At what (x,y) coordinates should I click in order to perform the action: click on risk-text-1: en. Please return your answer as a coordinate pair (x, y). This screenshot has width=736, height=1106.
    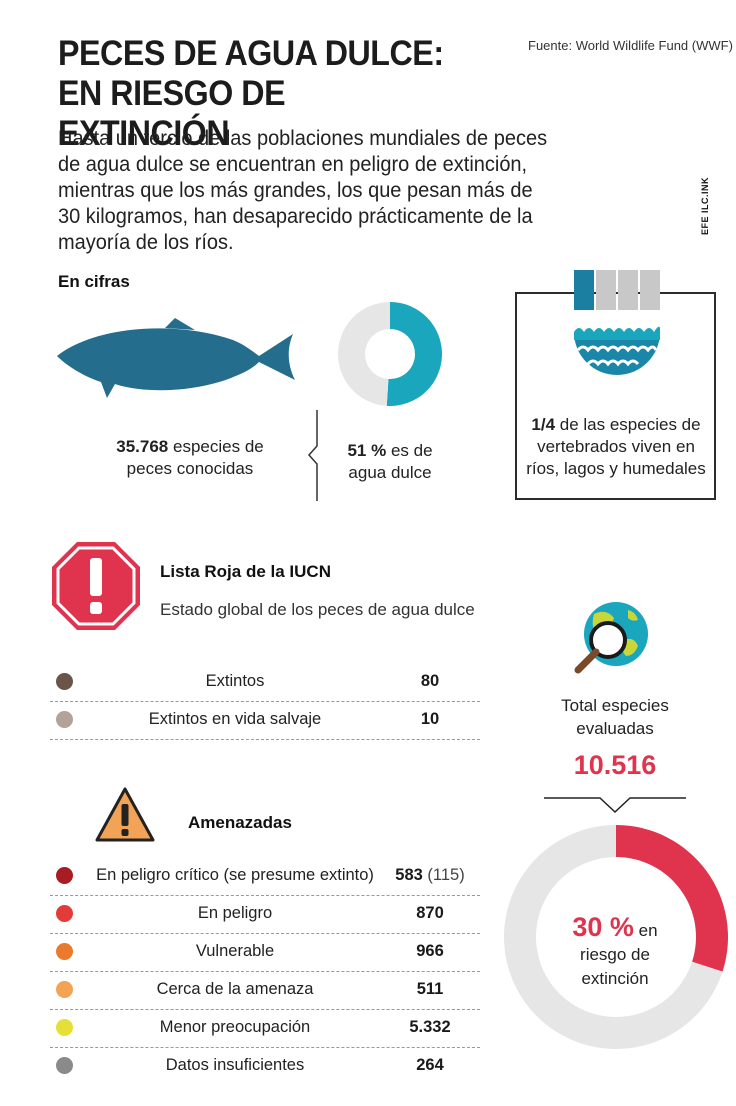
    Looking at the image, I should click on (648, 930).